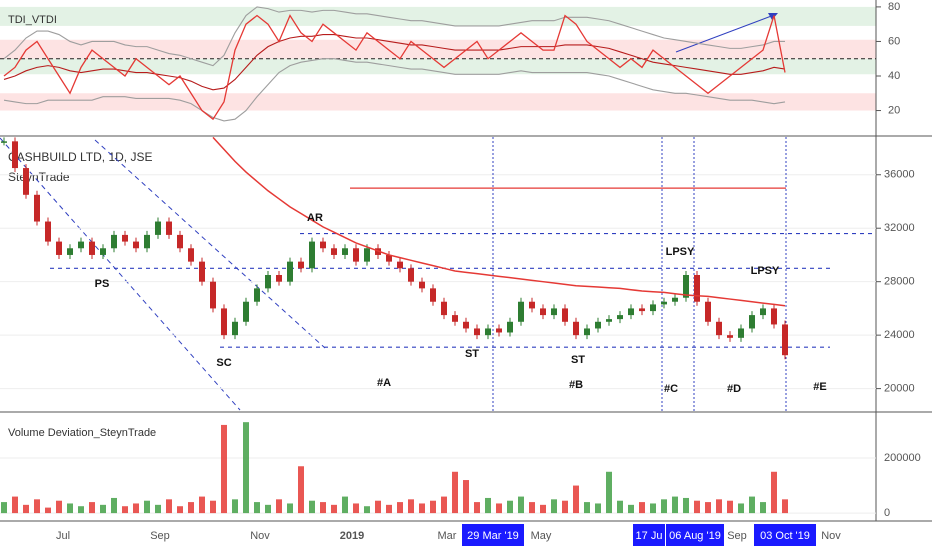 The height and width of the screenshot is (550, 932). What do you see at coordinates (819, 387) in the screenshot?
I see `annotation: #E` at bounding box center [819, 387].